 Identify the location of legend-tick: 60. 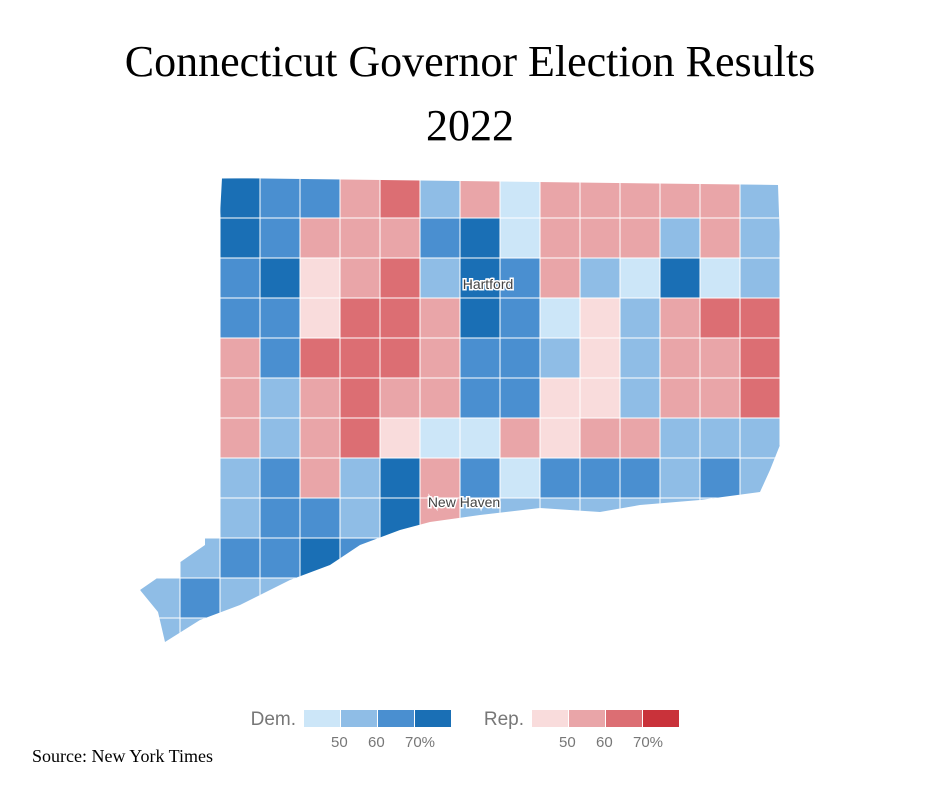
(604, 742).